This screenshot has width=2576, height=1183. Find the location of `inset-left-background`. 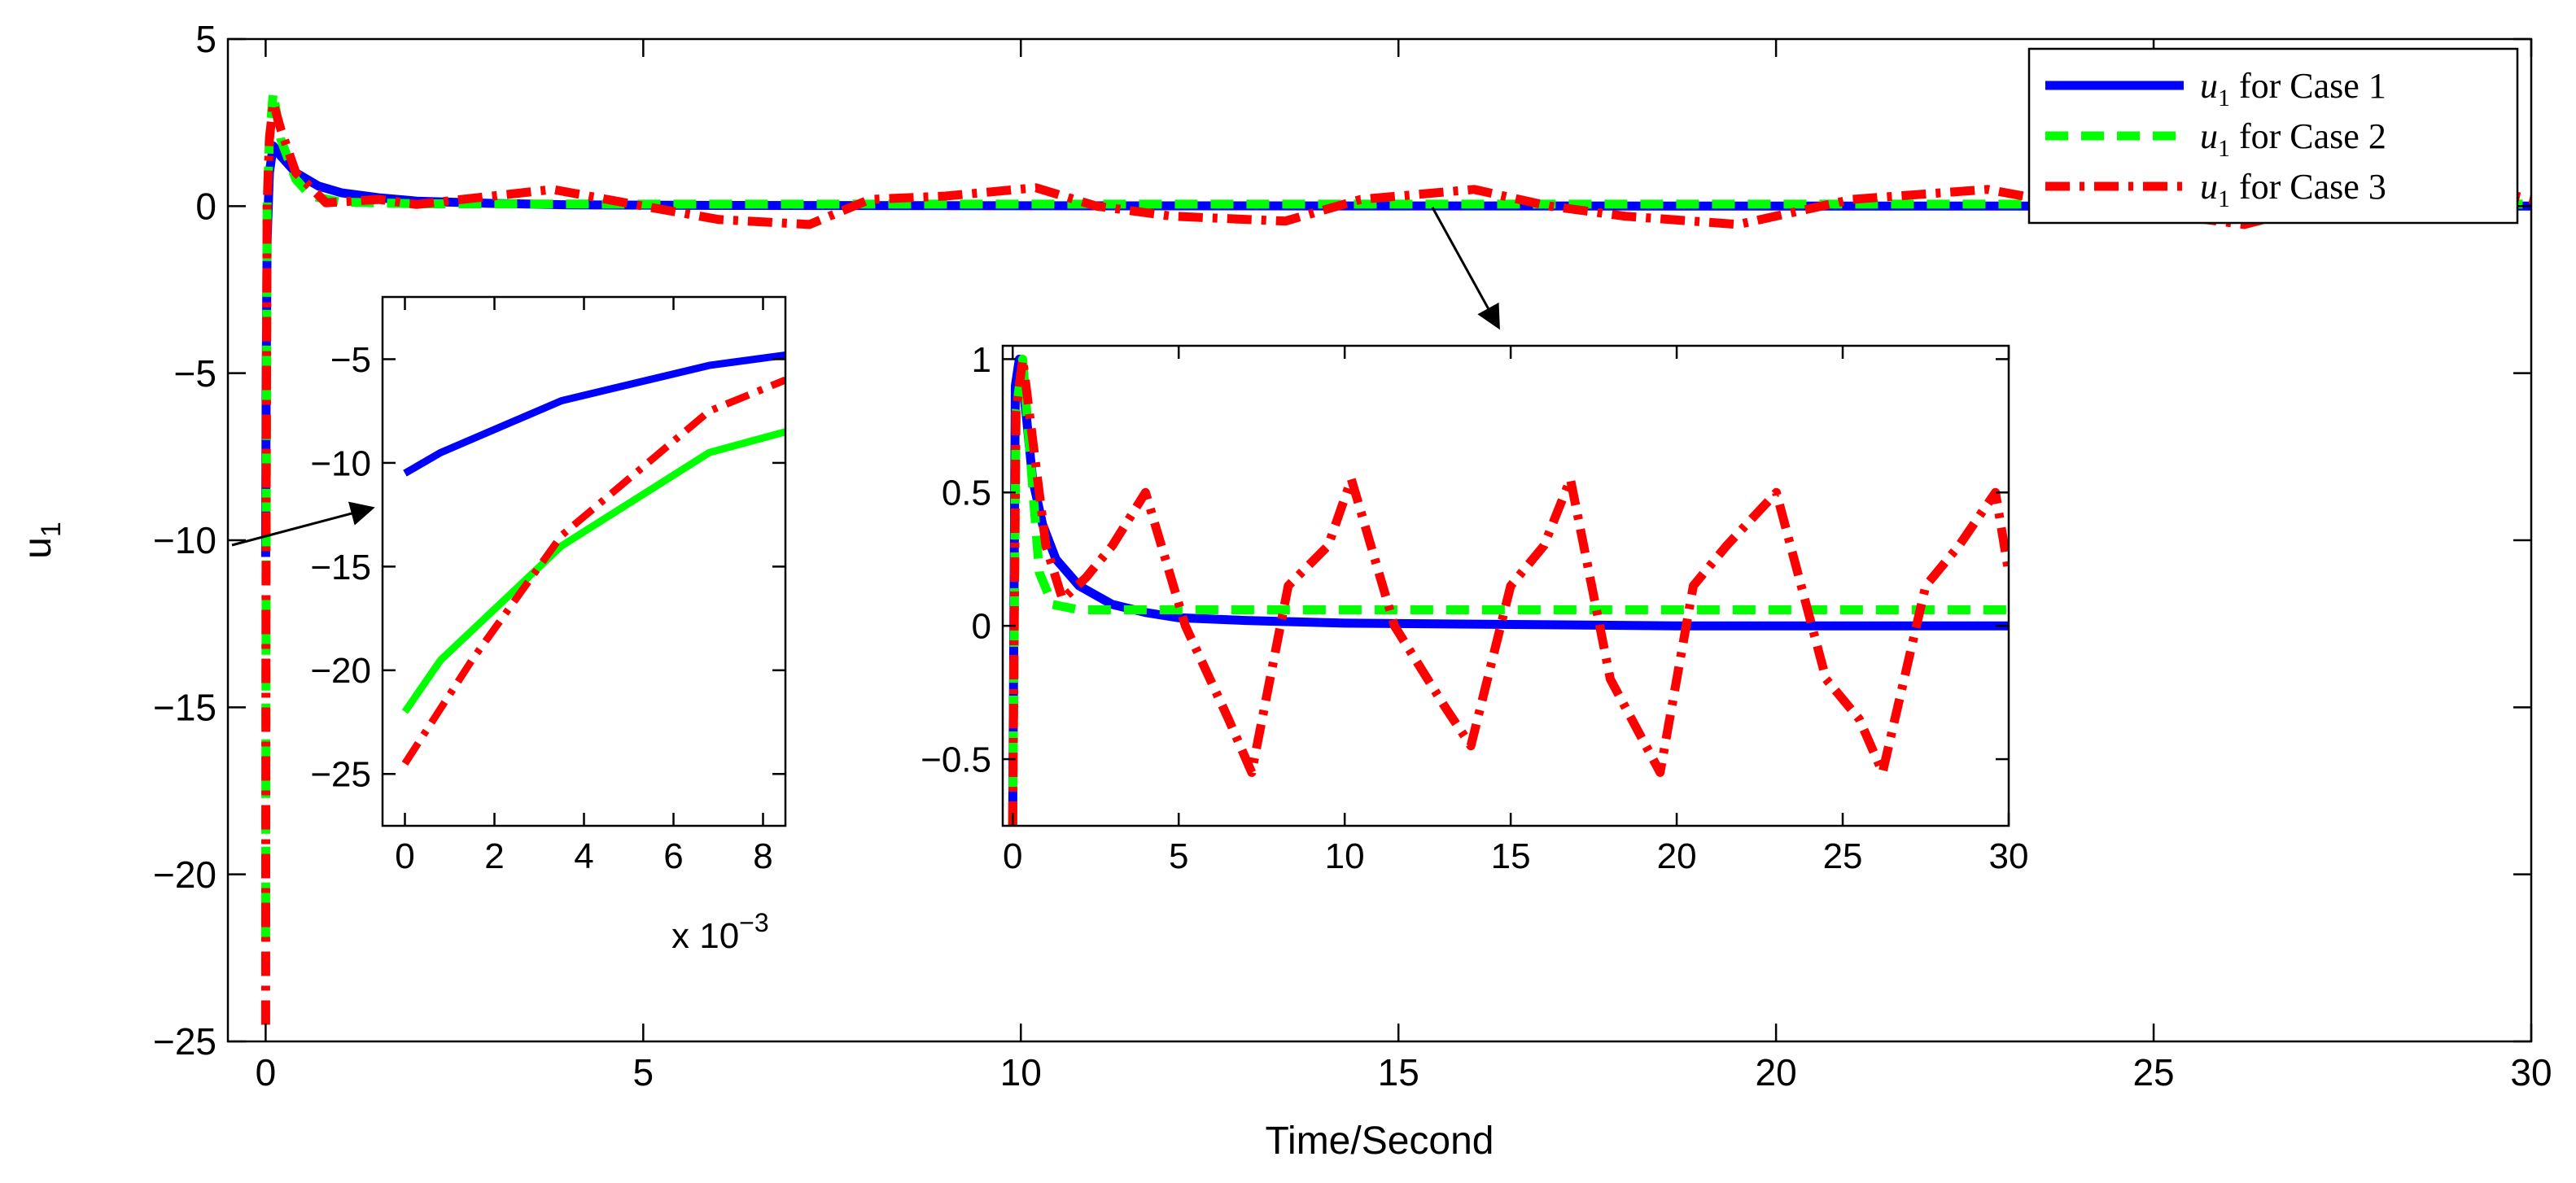

inset-left-background is located at coordinates (584, 562).